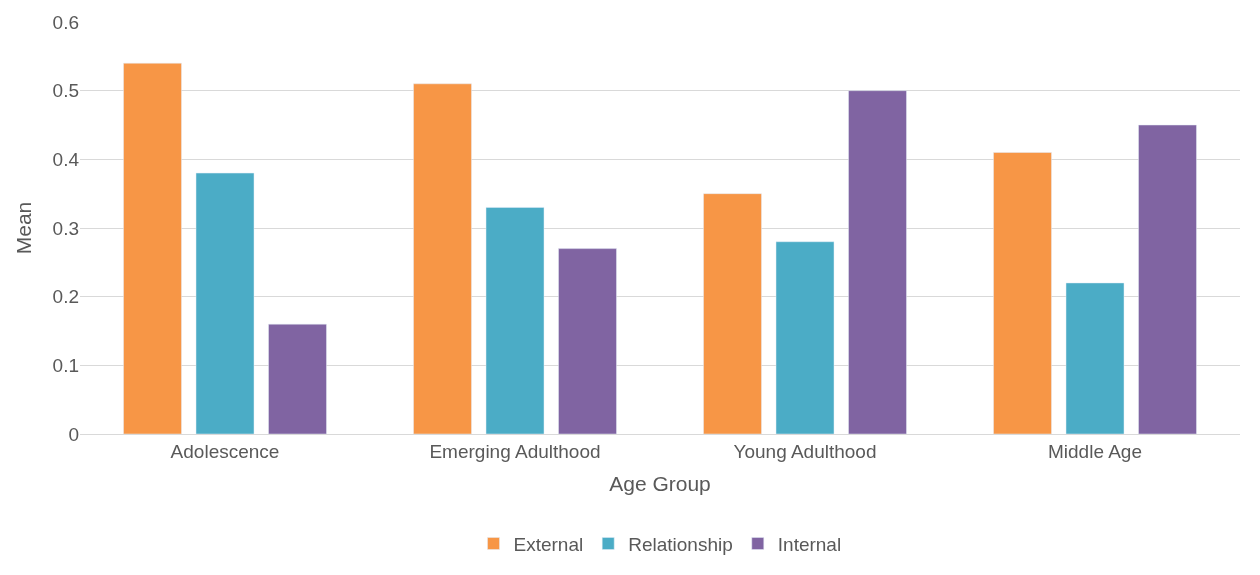  Describe the element at coordinates (65, 22) in the screenshot. I see `y-tick-label: 0.6` at that location.